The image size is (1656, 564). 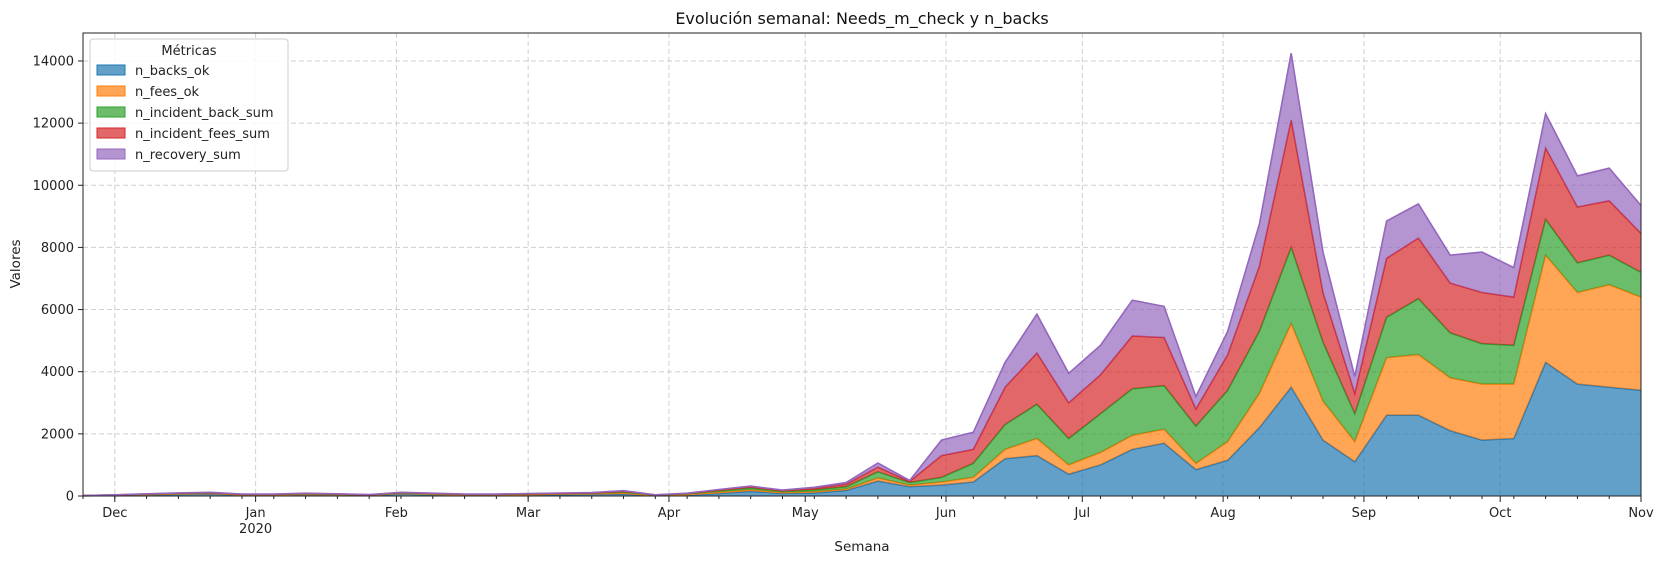 I want to click on x-tick-label: Dec, so click(x=114, y=513).